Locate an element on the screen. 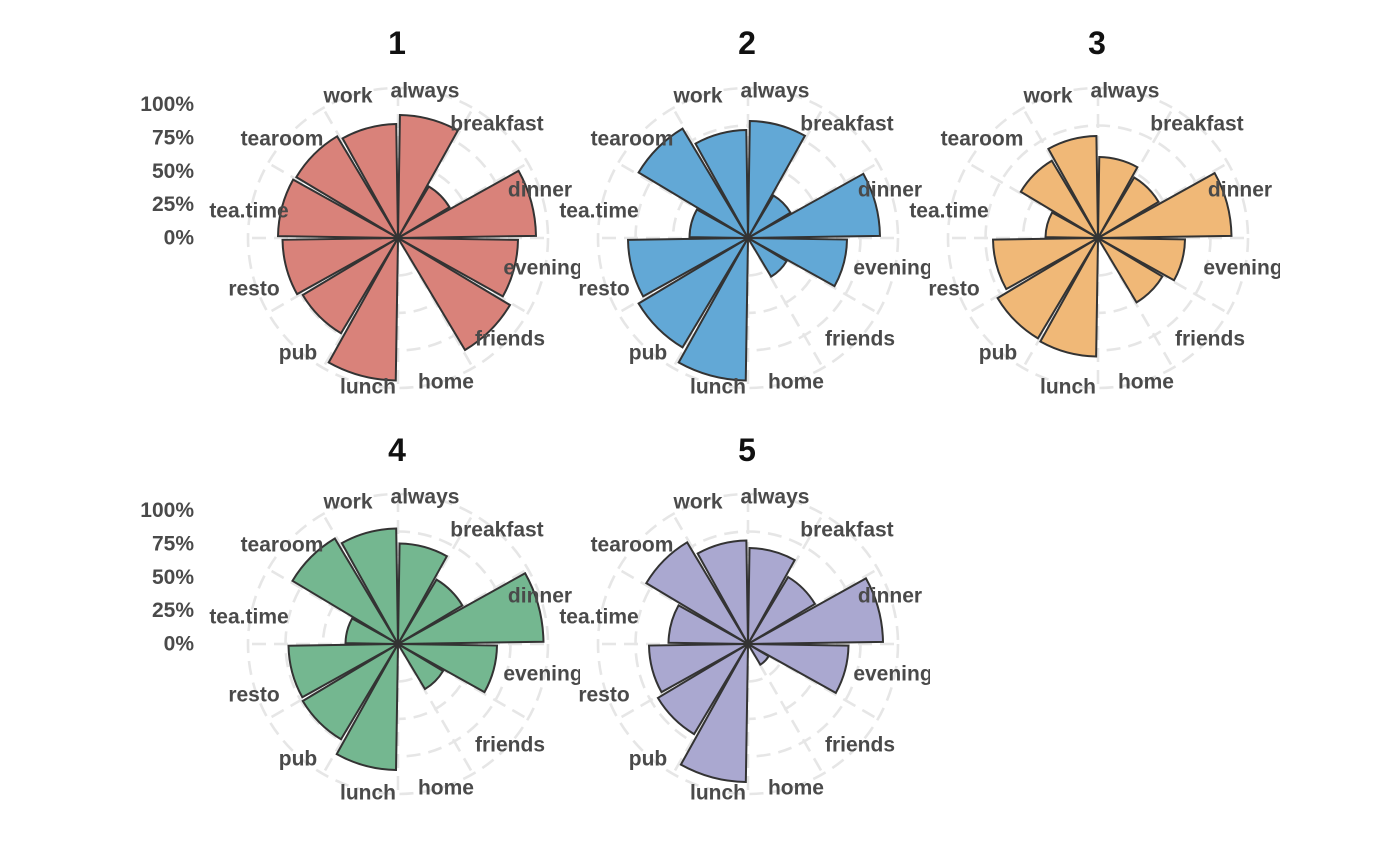 This screenshot has height=865, width=1400. panel-title: 4 is located at coordinates (397, 450).